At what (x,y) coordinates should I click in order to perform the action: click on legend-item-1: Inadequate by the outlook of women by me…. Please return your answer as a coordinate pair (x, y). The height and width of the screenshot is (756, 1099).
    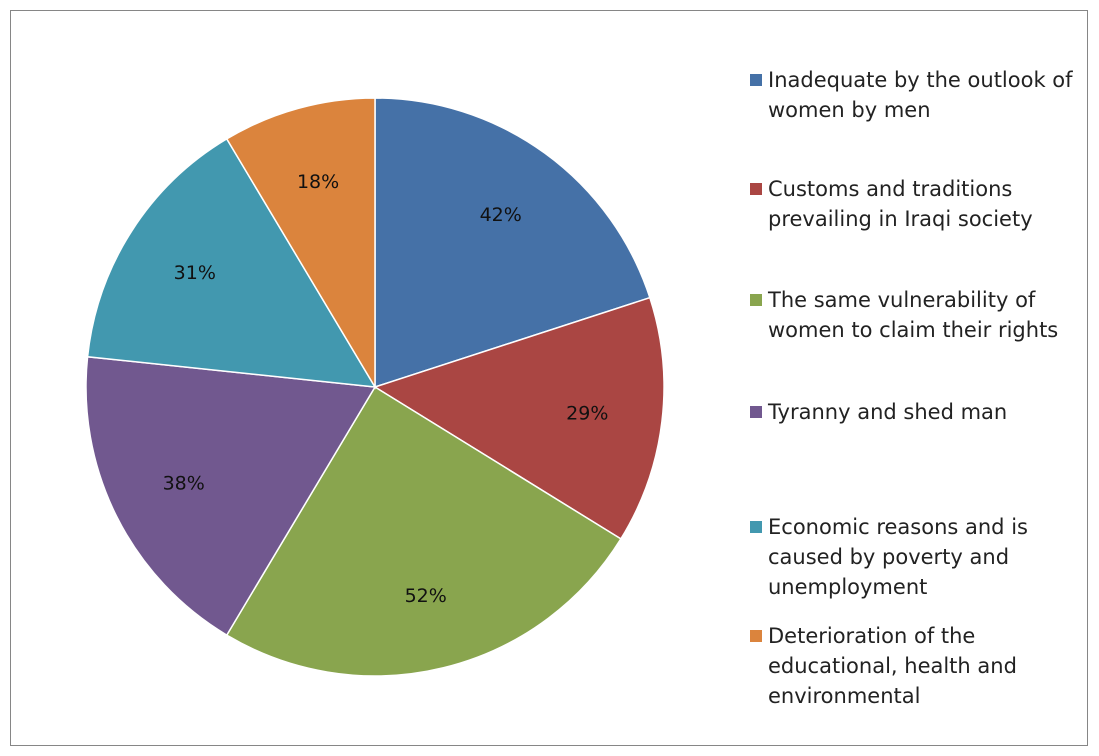
    Looking at the image, I should click on (915, 95).